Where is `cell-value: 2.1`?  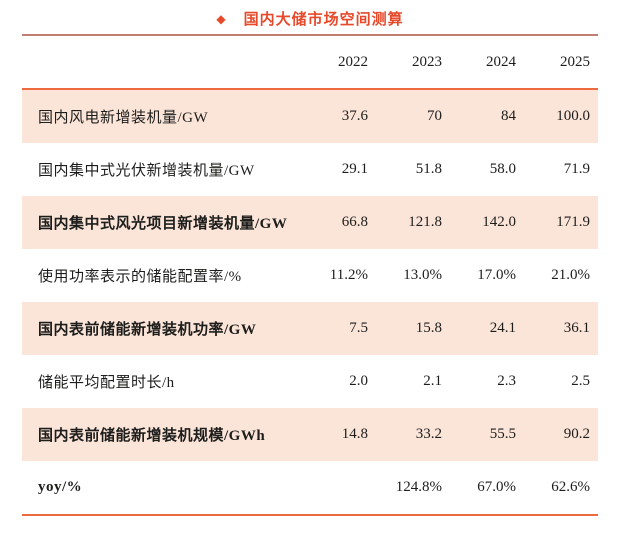
cell-value: 2.1 is located at coordinates (432, 381).